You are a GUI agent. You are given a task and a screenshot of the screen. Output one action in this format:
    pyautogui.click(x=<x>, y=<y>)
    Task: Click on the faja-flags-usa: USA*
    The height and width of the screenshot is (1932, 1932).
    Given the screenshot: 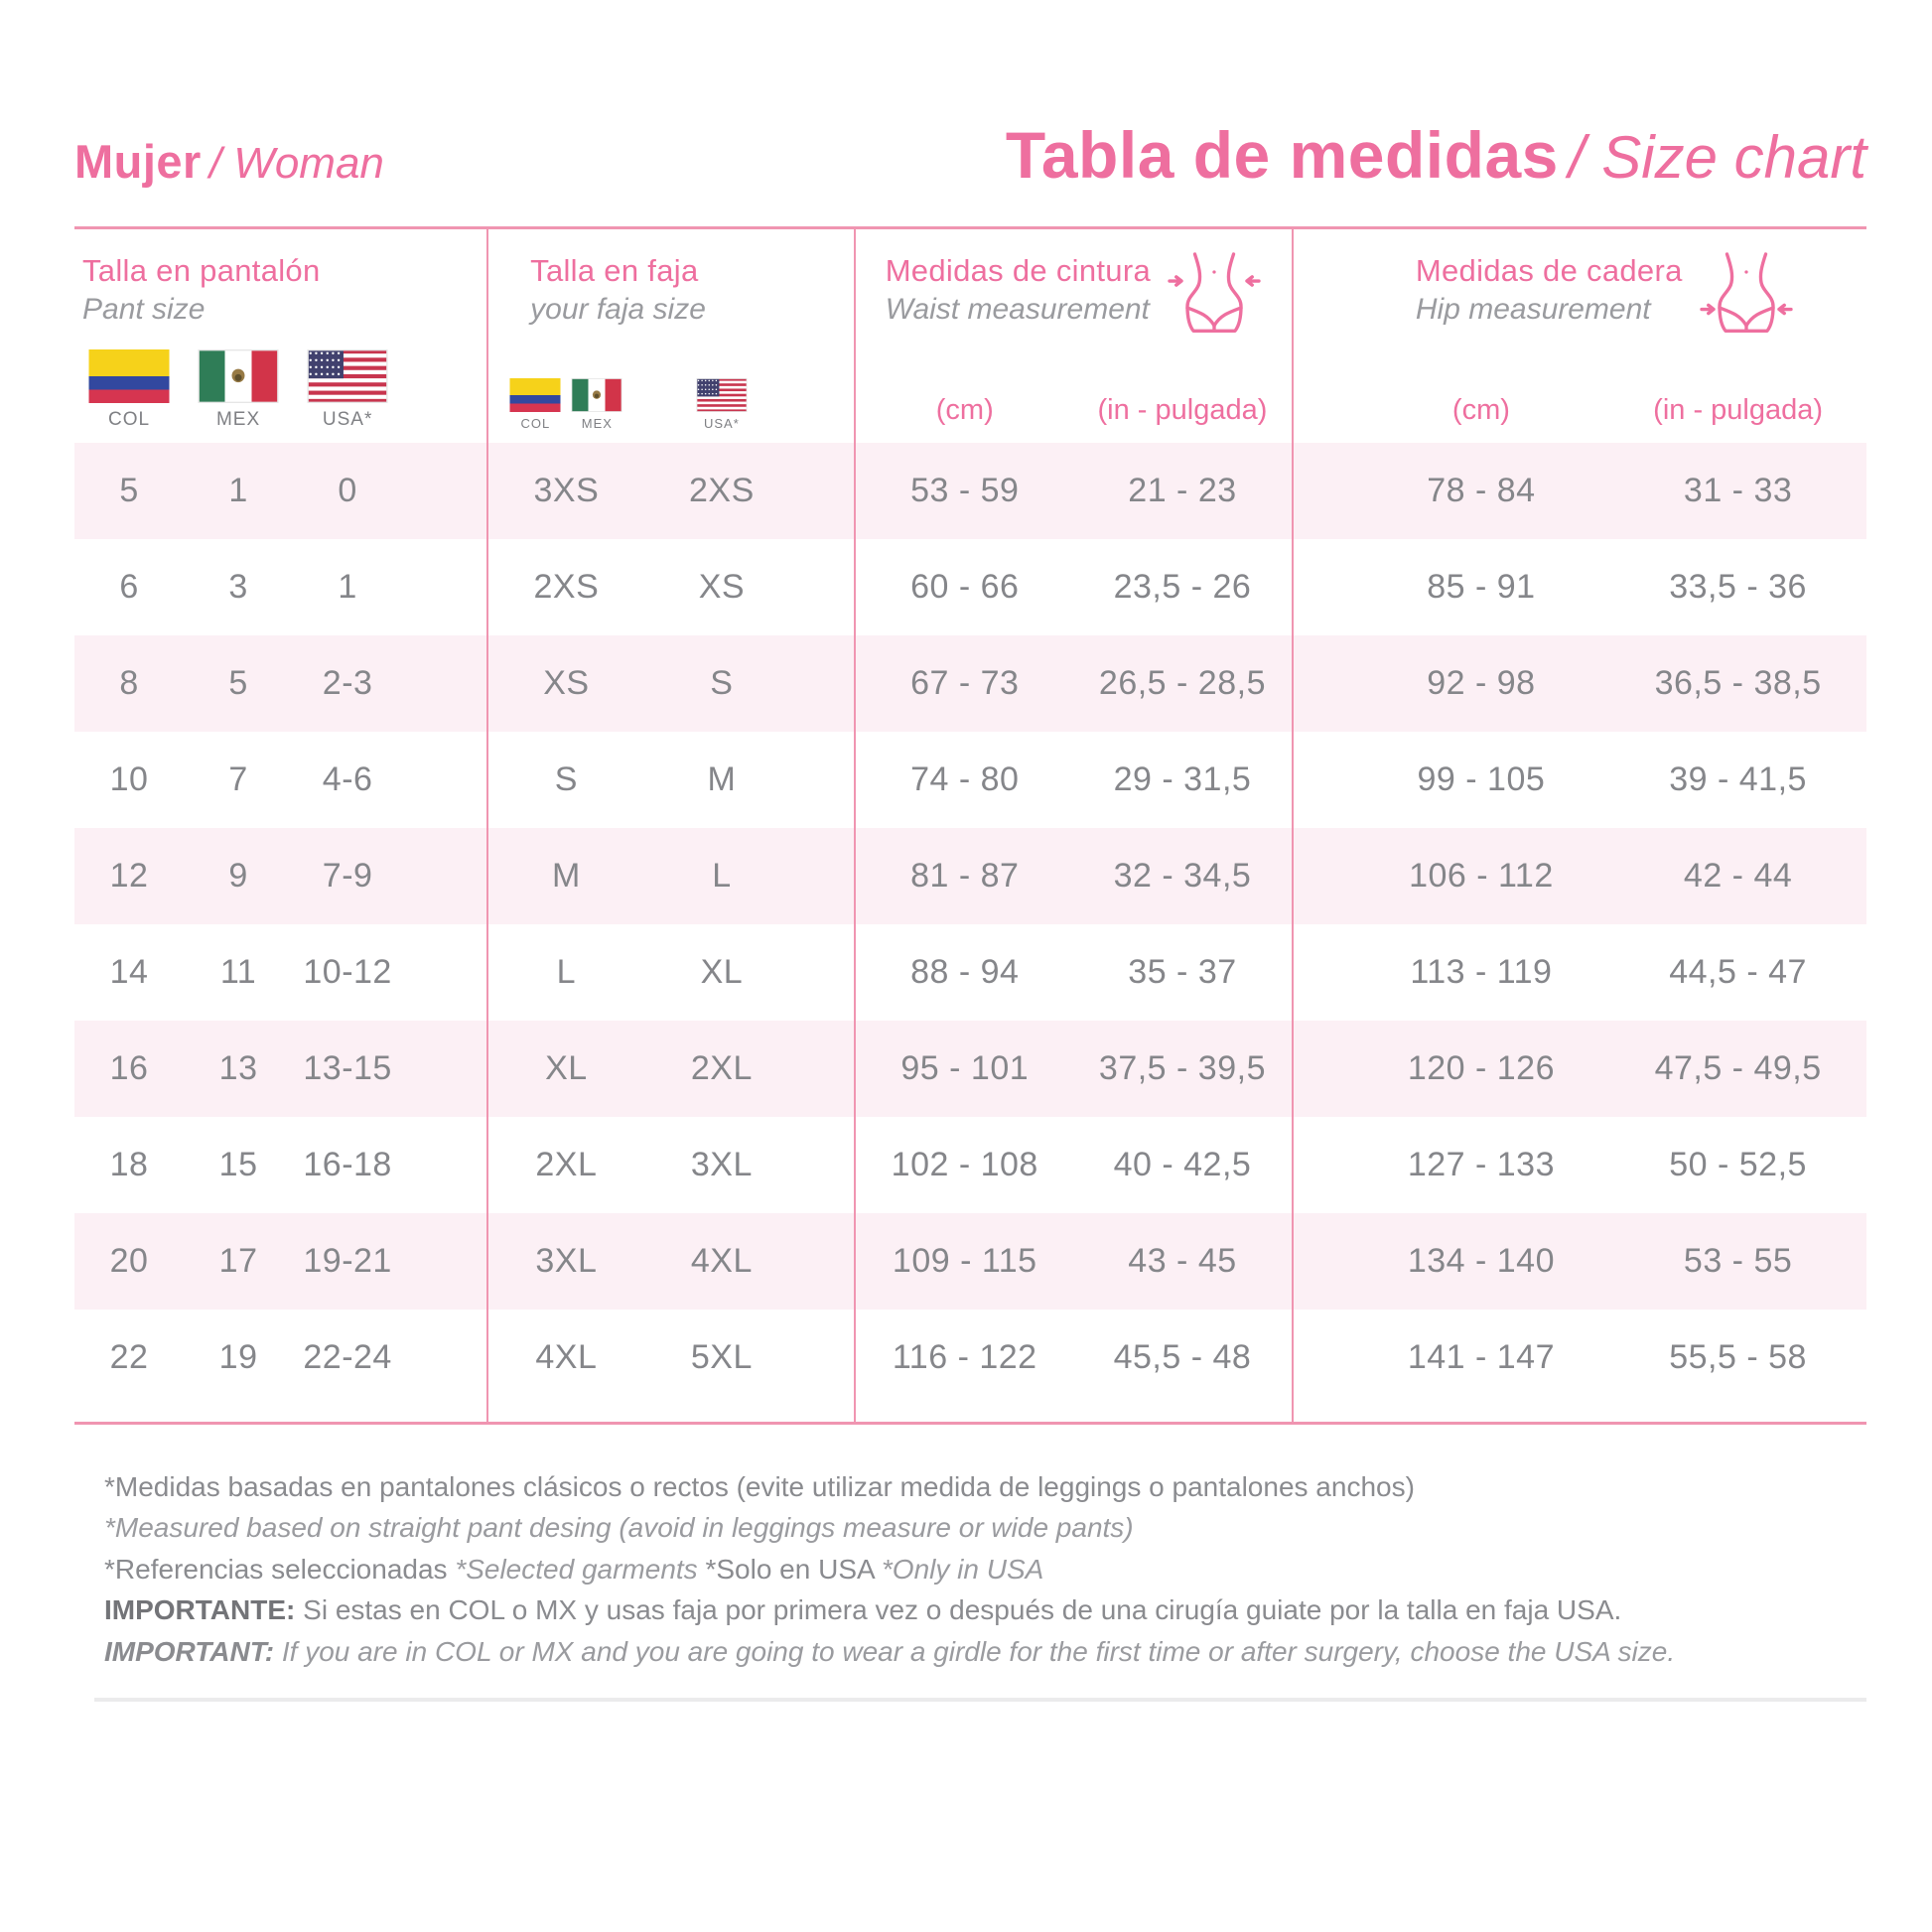 What is the action you would take?
    pyautogui.click(x=722, y=405)
    